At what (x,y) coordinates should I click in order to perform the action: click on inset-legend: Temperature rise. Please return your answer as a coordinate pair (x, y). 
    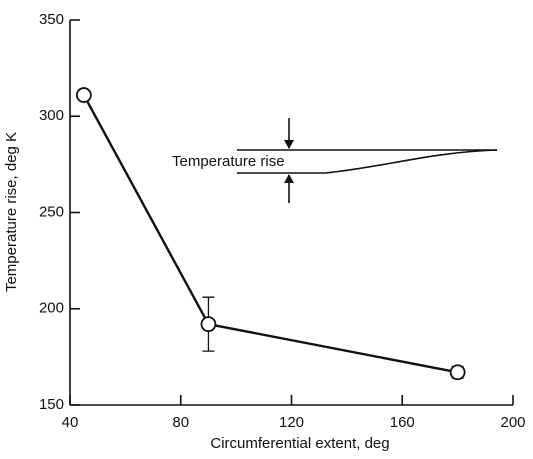
    Looking at the image, I should click on (335, 160).